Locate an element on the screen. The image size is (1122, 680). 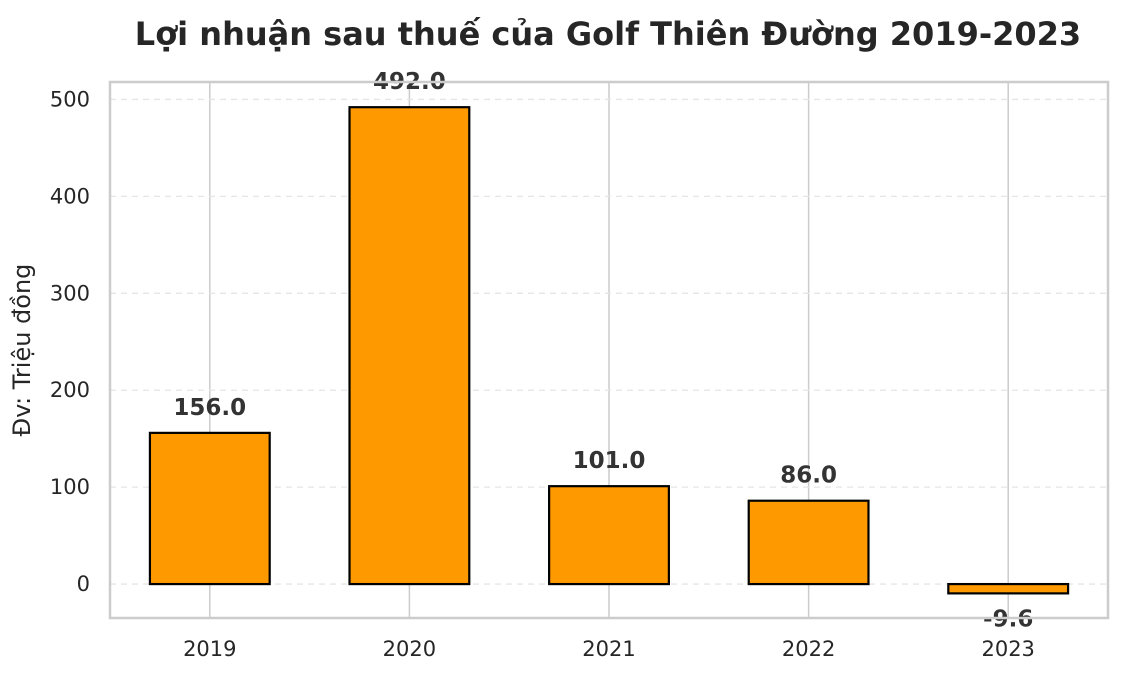
data-label-2019: 156.0 is located at coordinates (209, 408).